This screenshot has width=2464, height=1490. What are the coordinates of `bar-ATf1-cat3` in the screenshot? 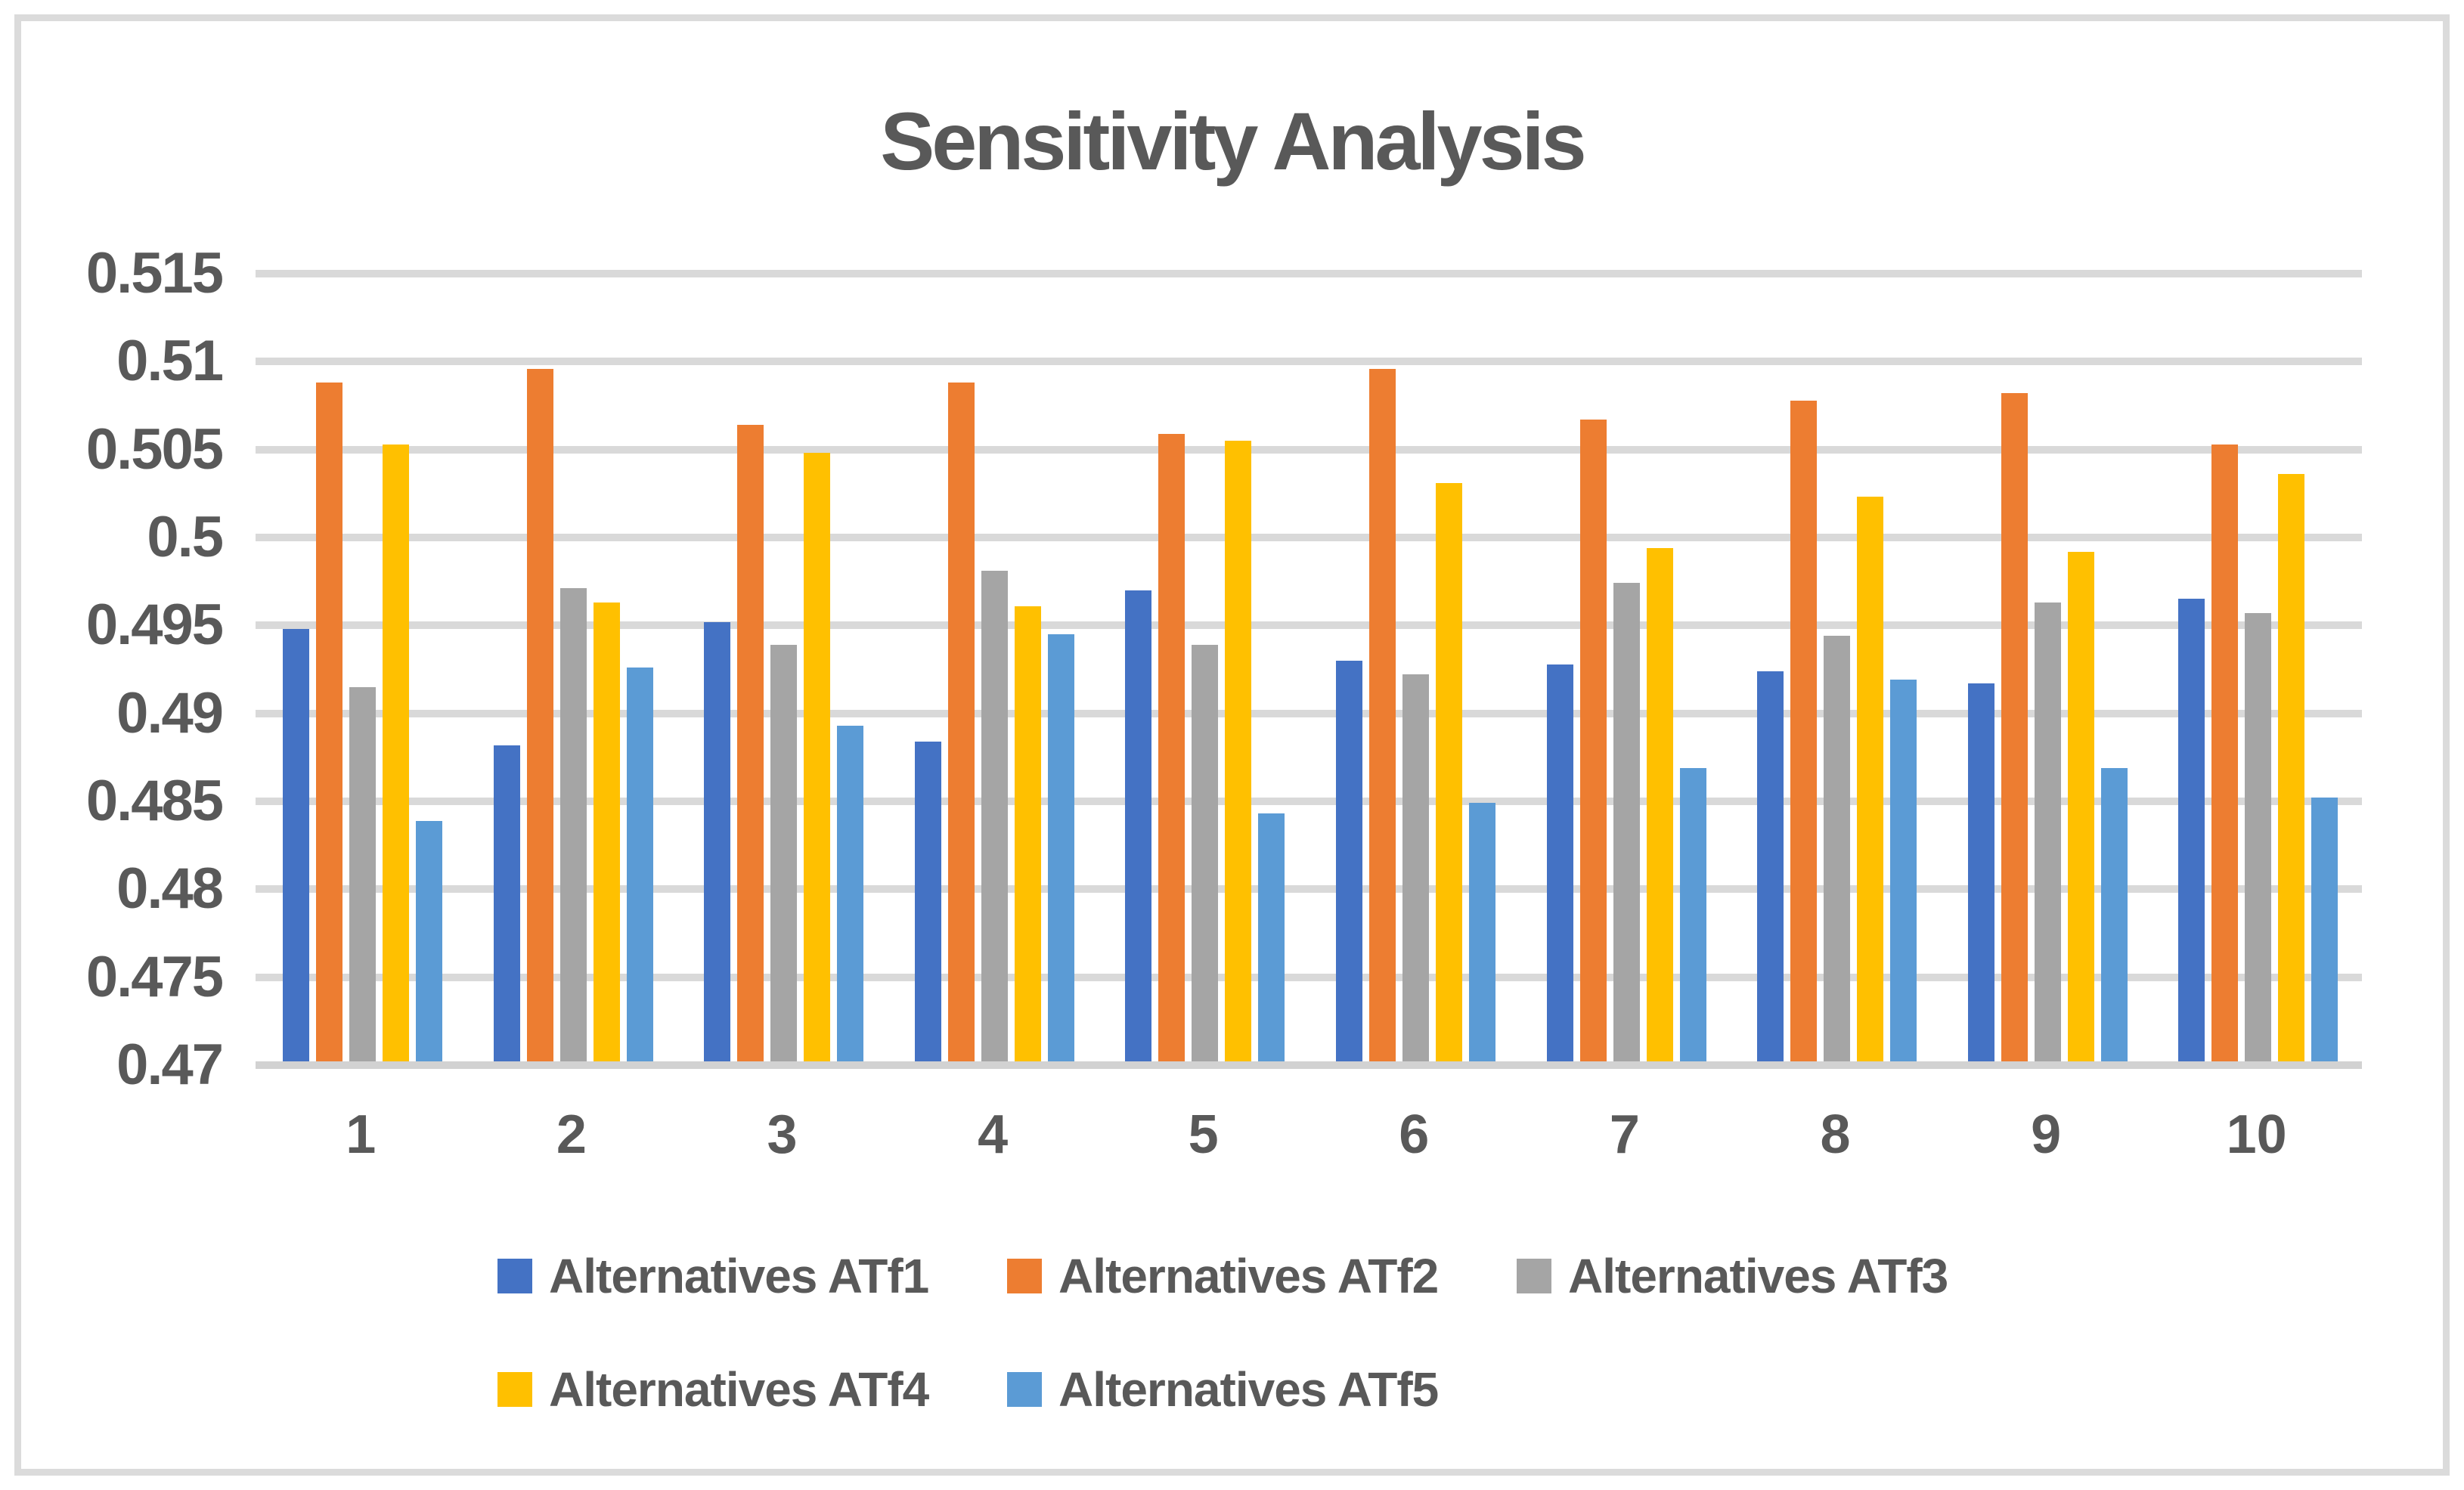 It's located at (717, 841).